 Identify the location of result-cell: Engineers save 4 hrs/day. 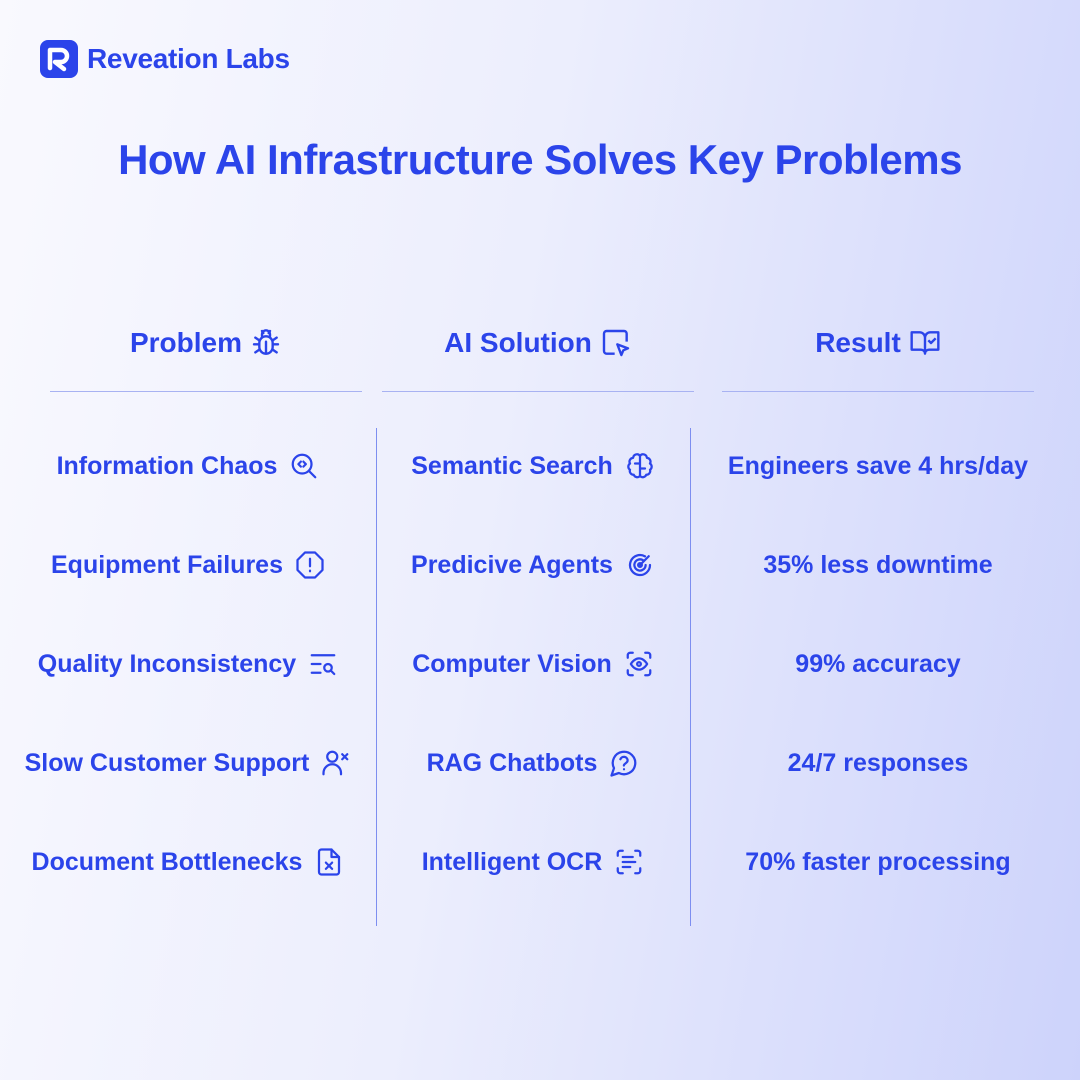
(878, 466).